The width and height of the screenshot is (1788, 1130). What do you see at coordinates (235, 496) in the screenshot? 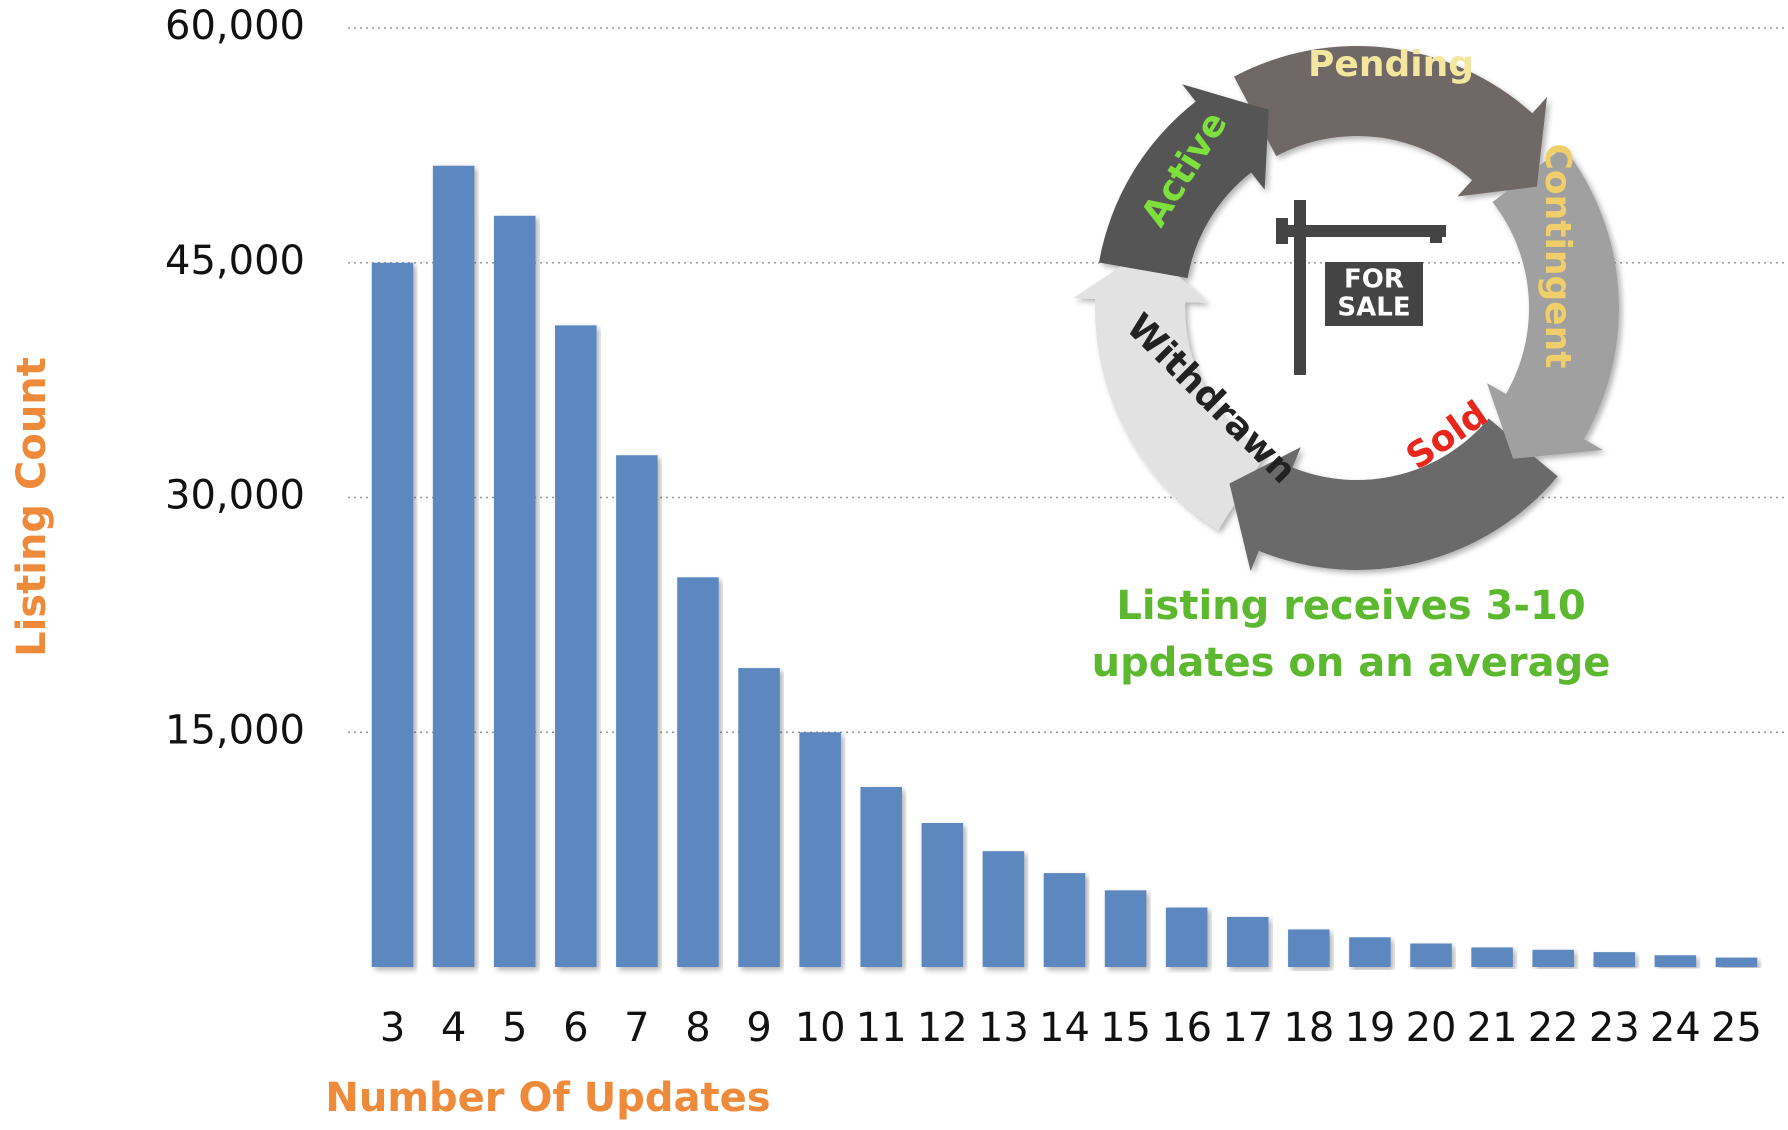
I see `y-tick-label: 30,000` at bounding box center [235, 496].